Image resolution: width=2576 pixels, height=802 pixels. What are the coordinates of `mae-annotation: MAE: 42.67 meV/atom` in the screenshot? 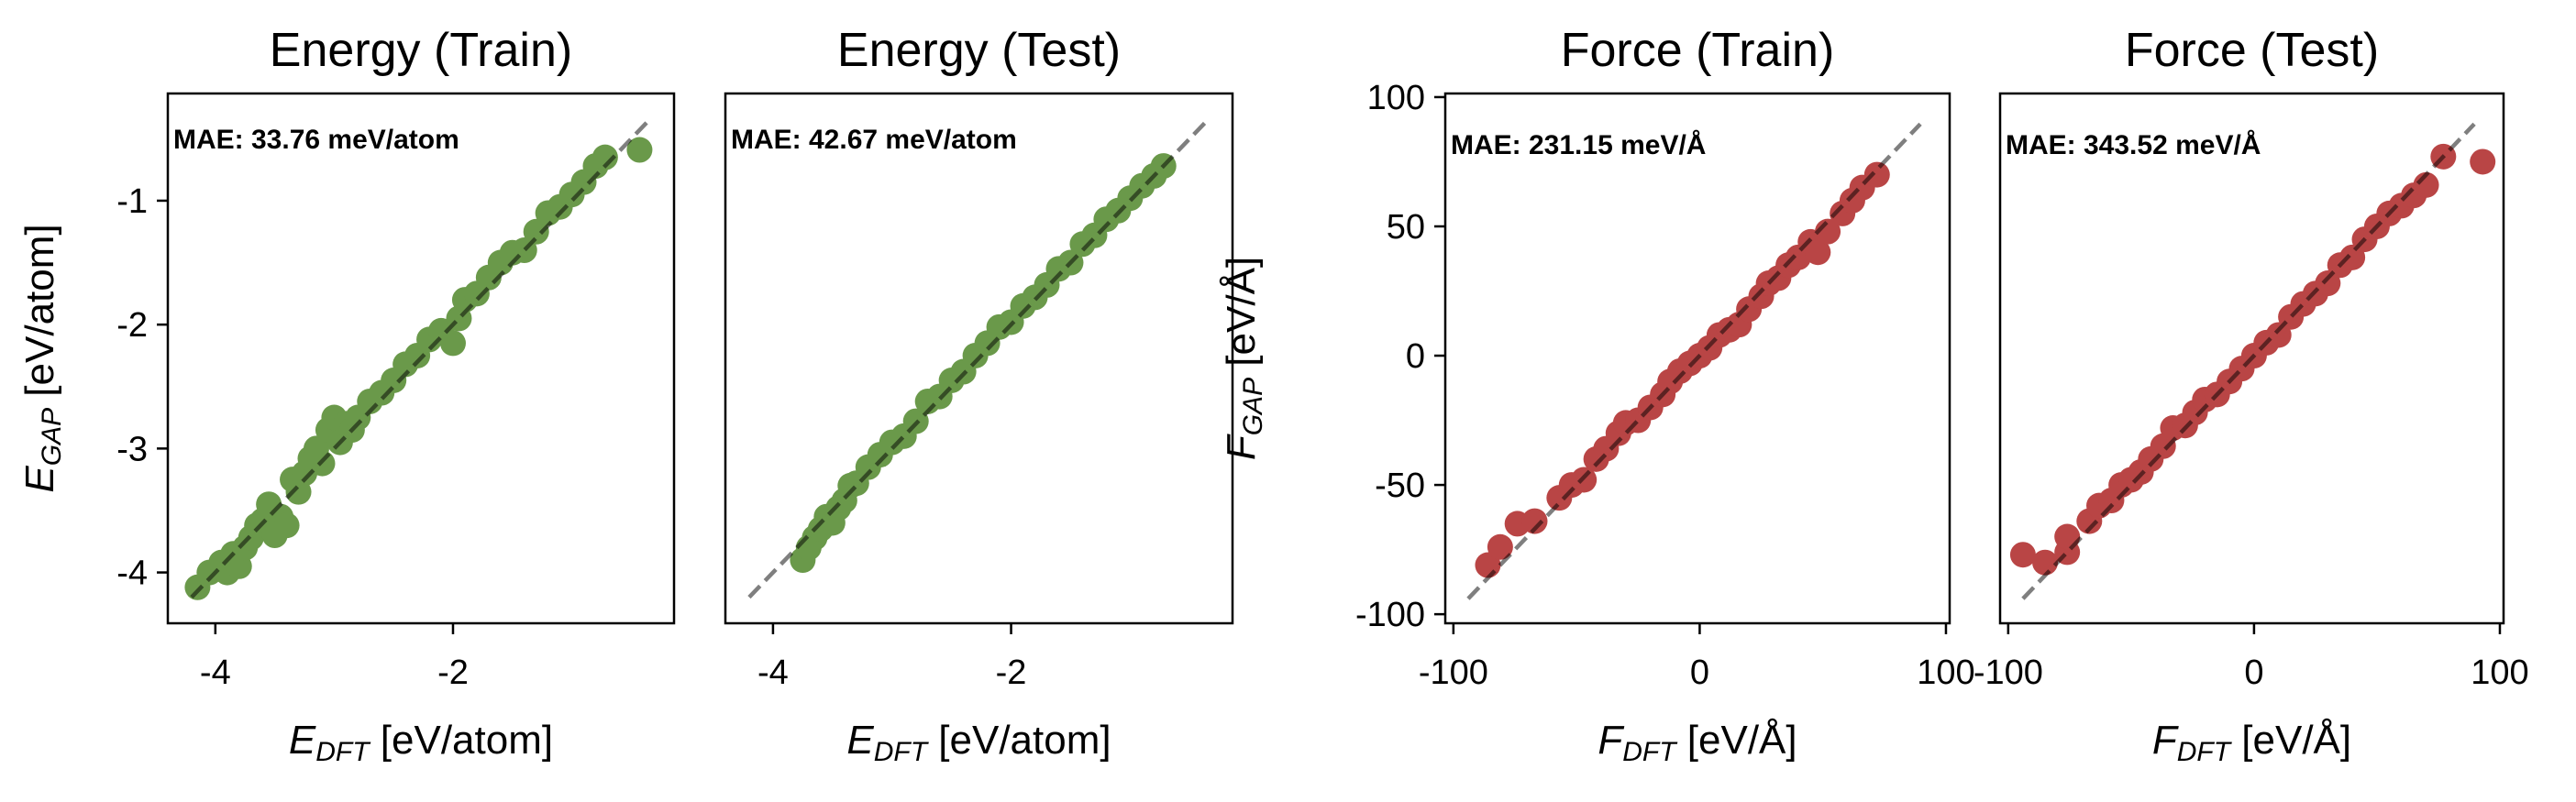 It's located at (874, 140).